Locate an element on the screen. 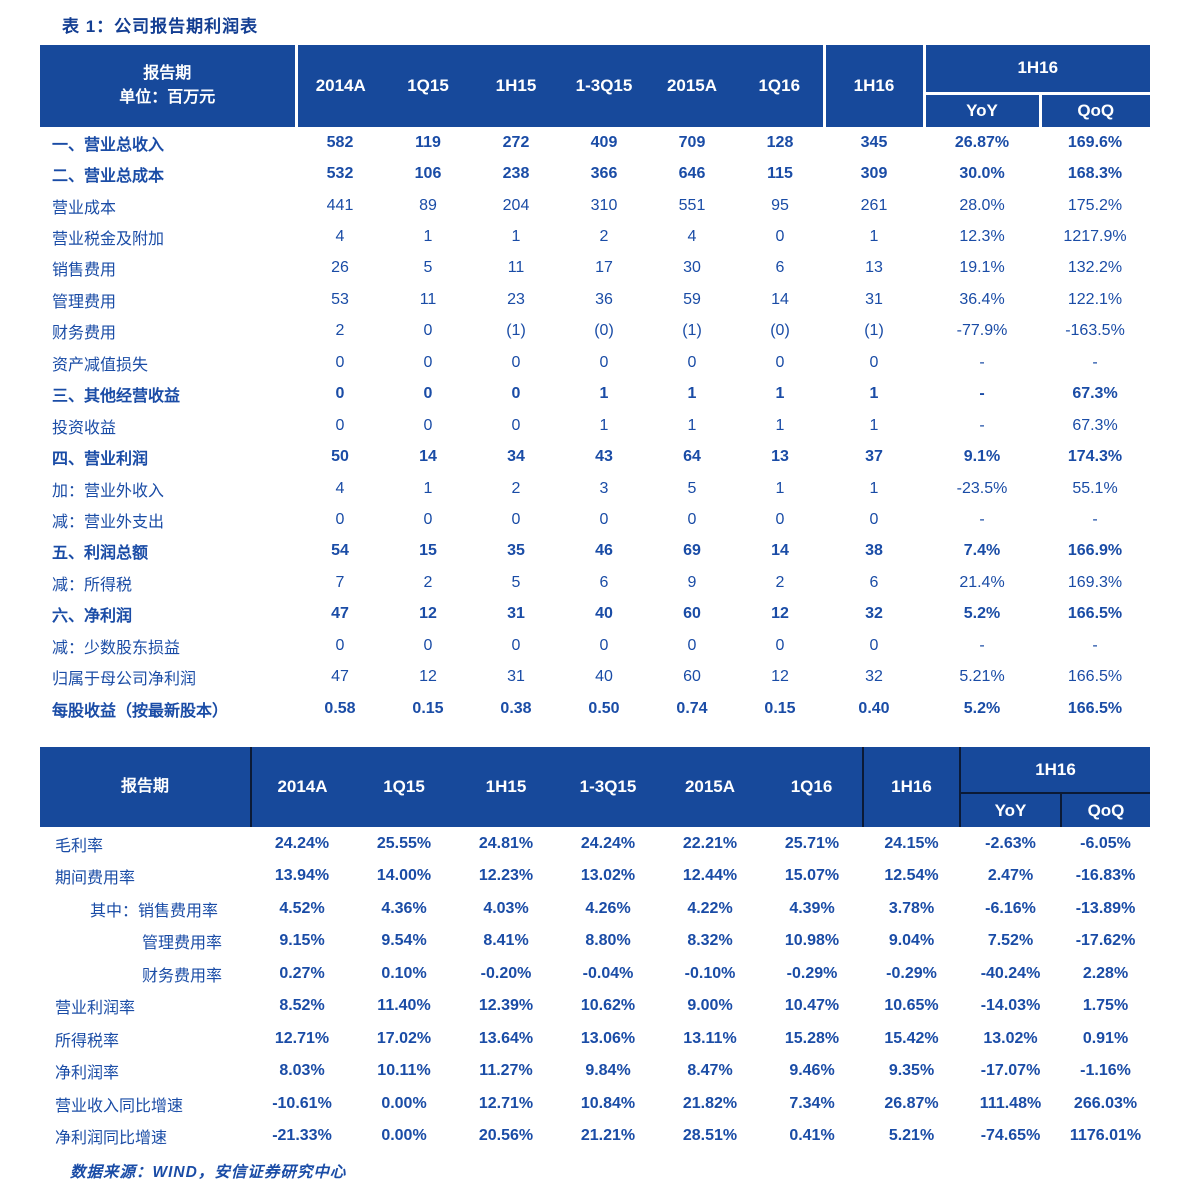 The height and width of the screenshot is (1189, 1191). cell: 8.52% is located at coordinates (302, 1006).